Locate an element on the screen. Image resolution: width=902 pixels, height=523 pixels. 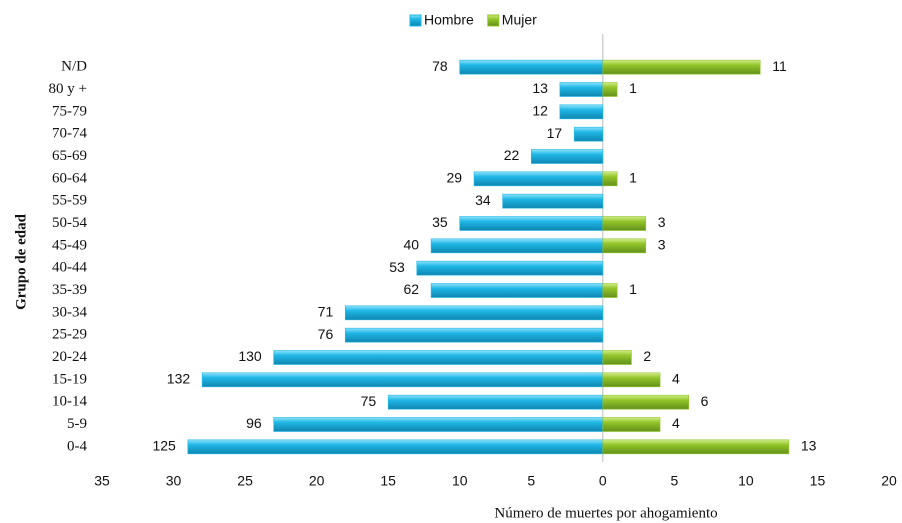
y-tick-label: 25-29 is located at coordinates (69, 335).